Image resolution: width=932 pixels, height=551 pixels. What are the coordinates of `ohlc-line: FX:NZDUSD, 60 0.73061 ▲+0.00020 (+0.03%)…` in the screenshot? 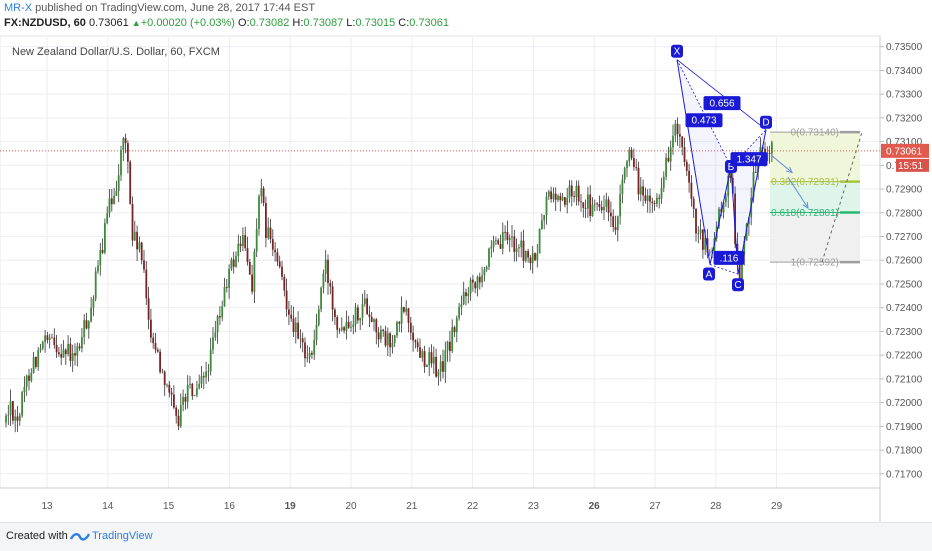 It's located at (226, 23).